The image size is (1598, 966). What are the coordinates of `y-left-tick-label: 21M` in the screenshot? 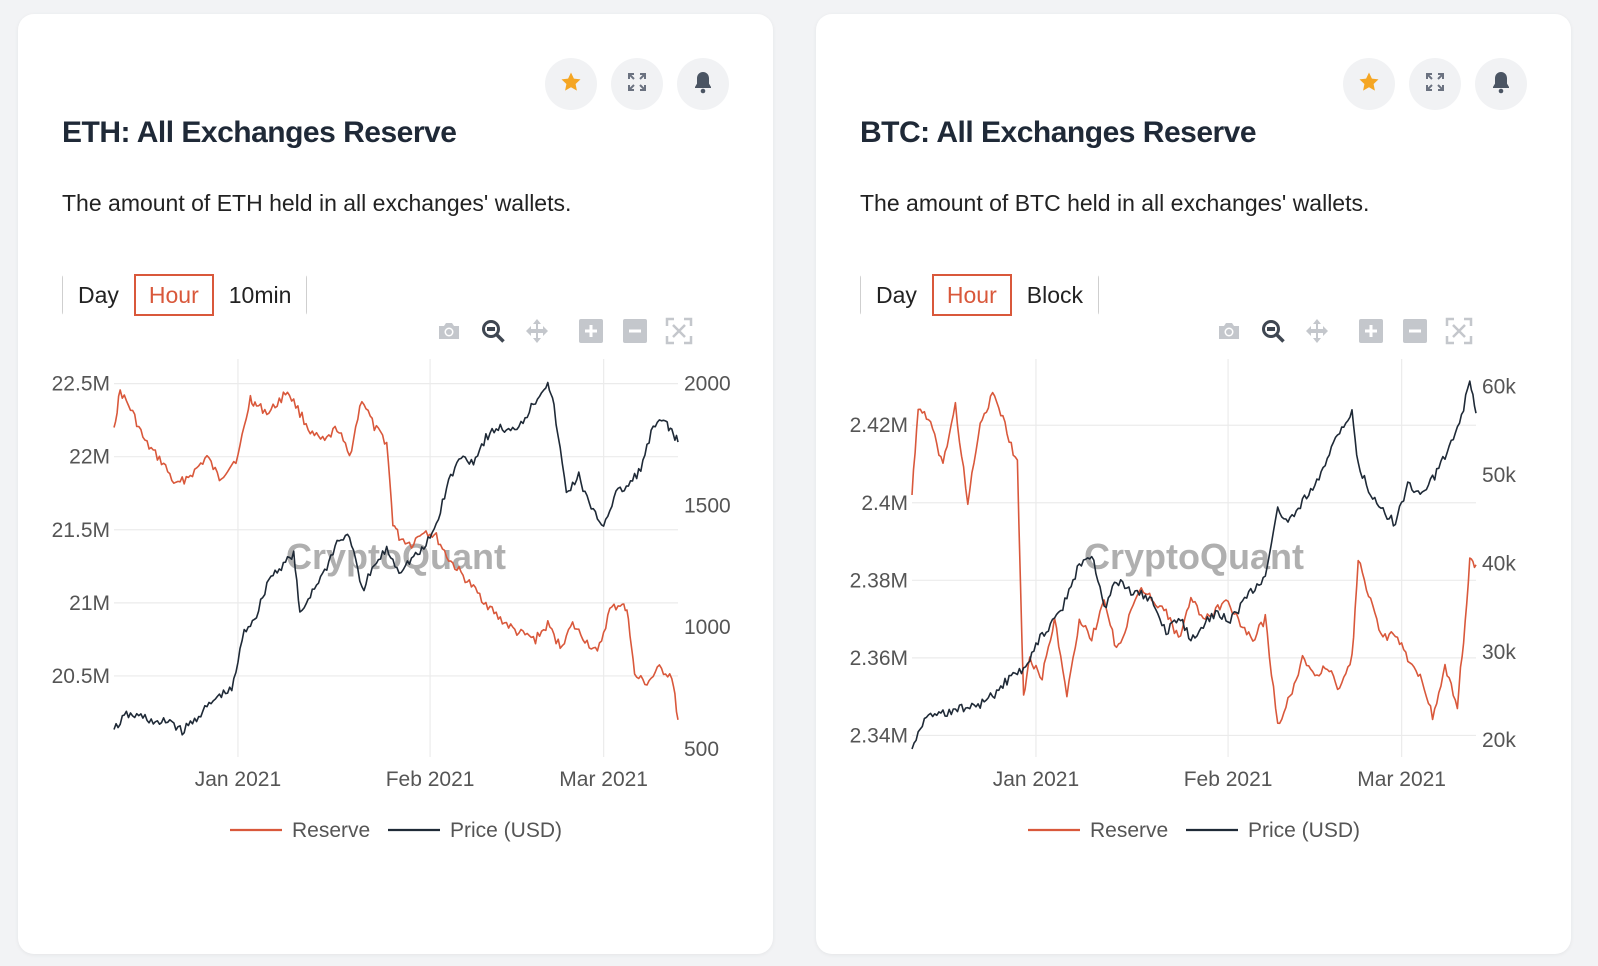 It's located at (89, 603).